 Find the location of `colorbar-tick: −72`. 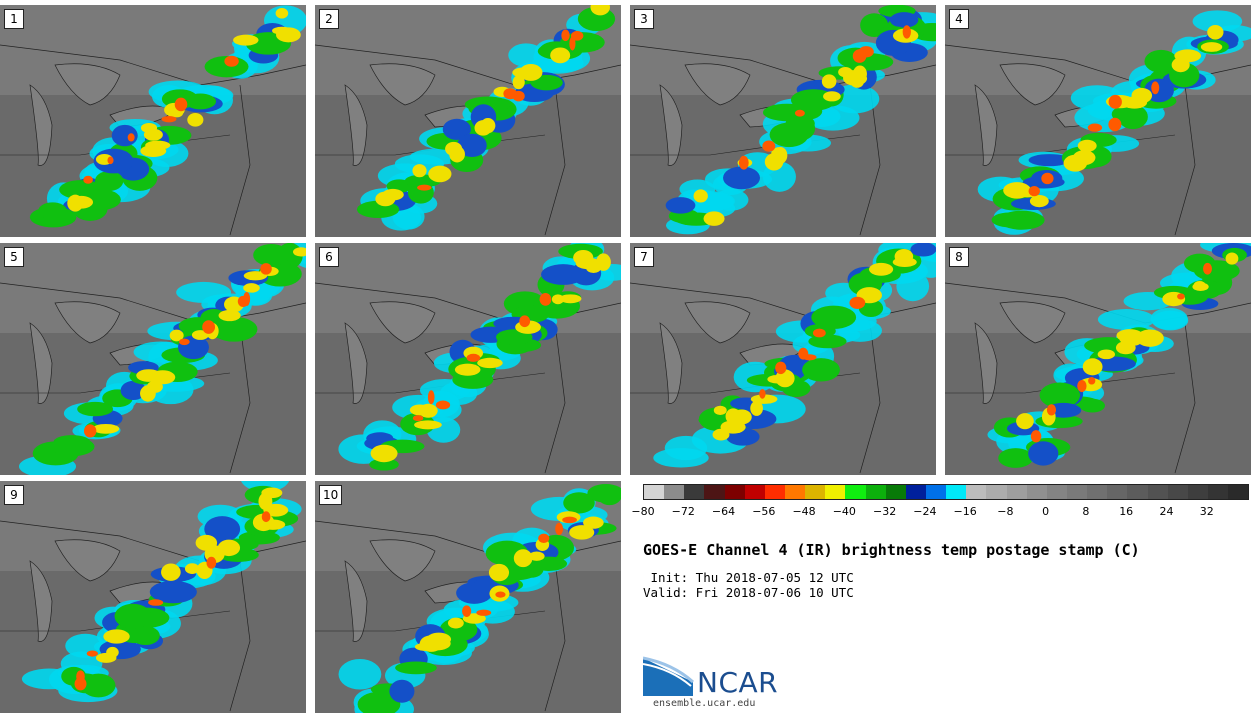

colorbar-tick: −72 is located at coordinates (683, 511).